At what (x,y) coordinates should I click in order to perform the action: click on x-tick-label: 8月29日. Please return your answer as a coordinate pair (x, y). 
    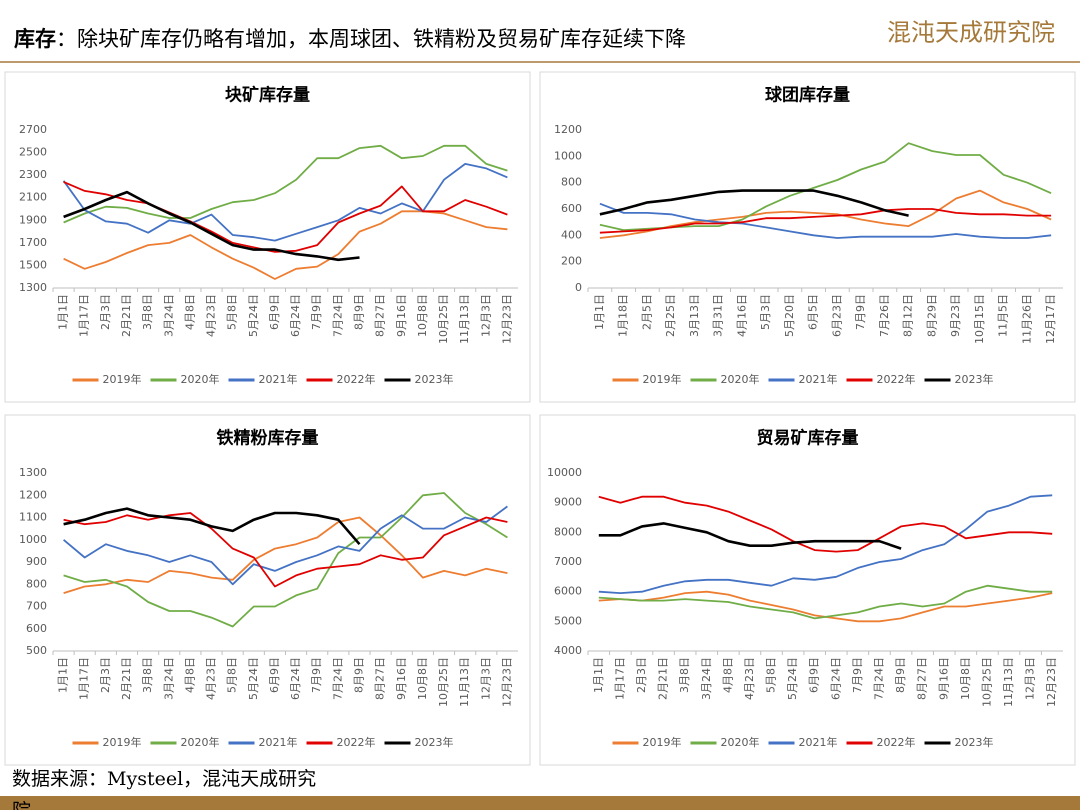
    Looking at the image, I should click on (931, 315).